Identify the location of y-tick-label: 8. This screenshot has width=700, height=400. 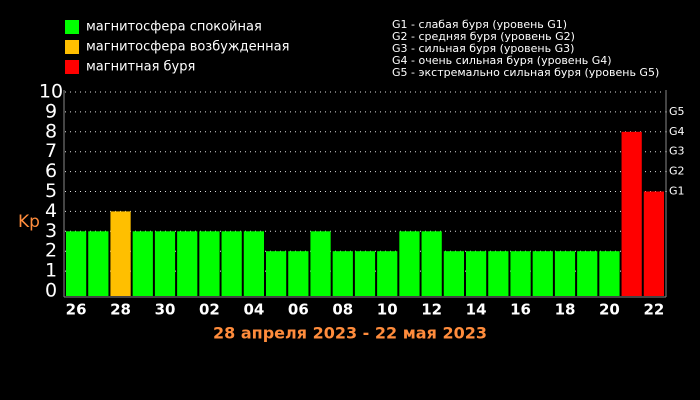
(51, 131).